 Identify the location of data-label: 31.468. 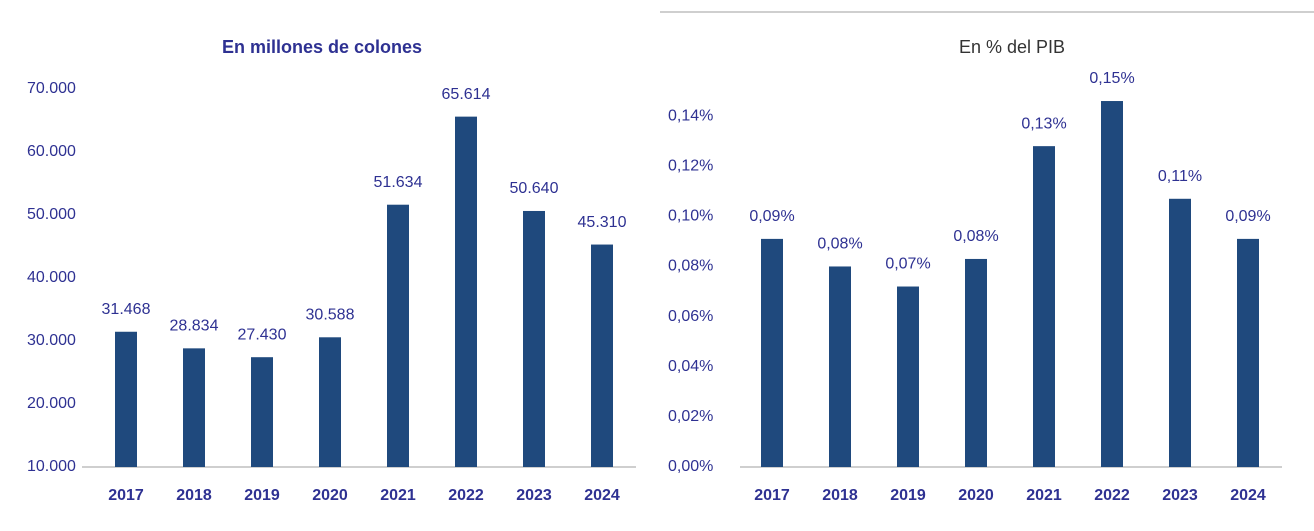
(126, 309).